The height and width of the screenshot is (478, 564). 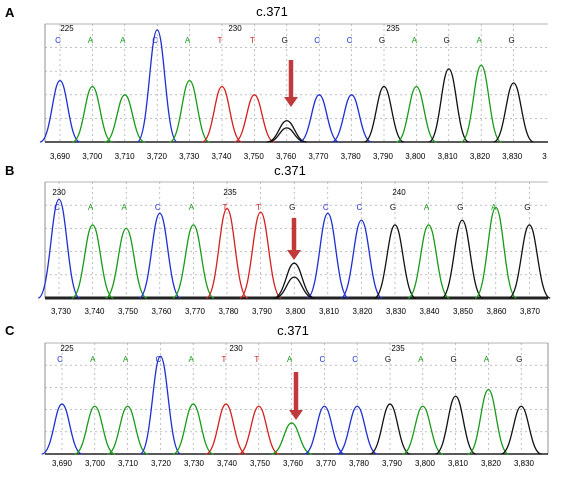 What do you see at coordinates (230, 28) in the screenshot?
I see `panel-a-position-labels: 225 230 235` at bounding box center [230, 28].